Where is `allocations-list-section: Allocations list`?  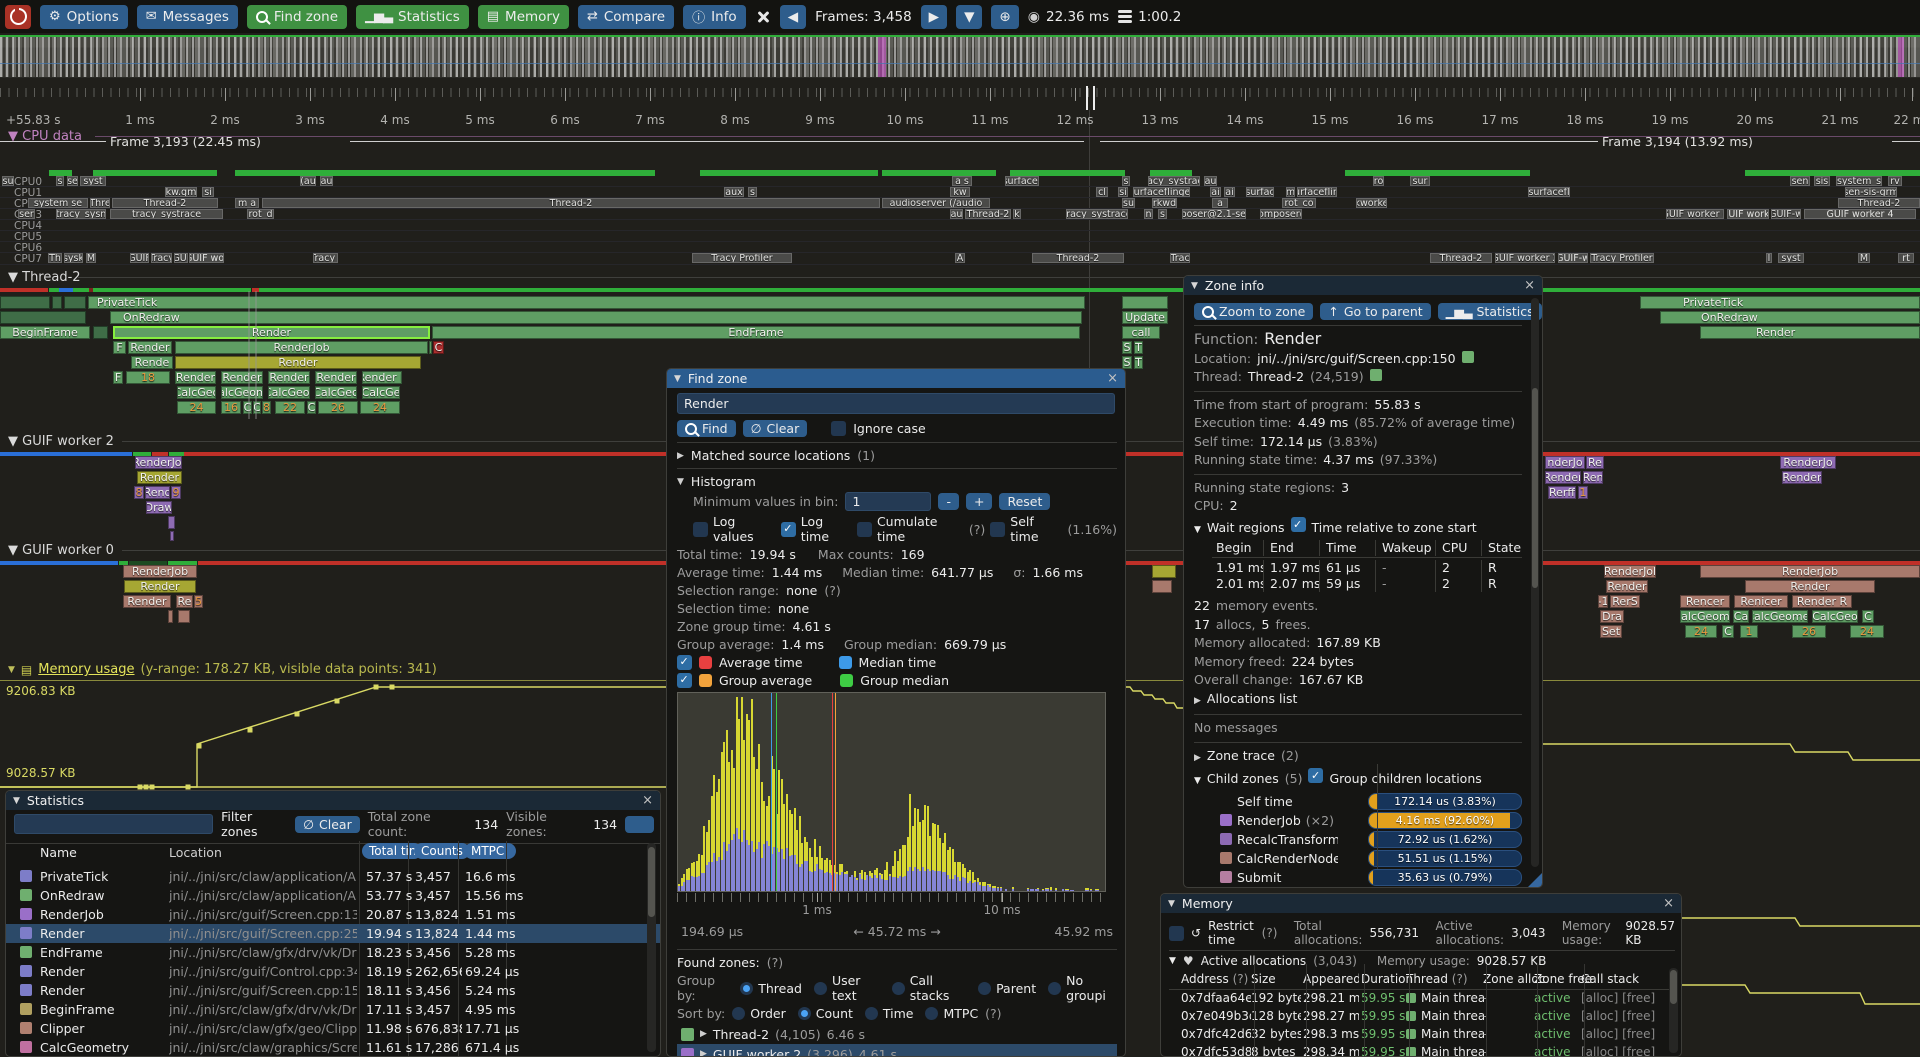
allocations-list-section: Allocations list is located at coordinates (1252, 698).